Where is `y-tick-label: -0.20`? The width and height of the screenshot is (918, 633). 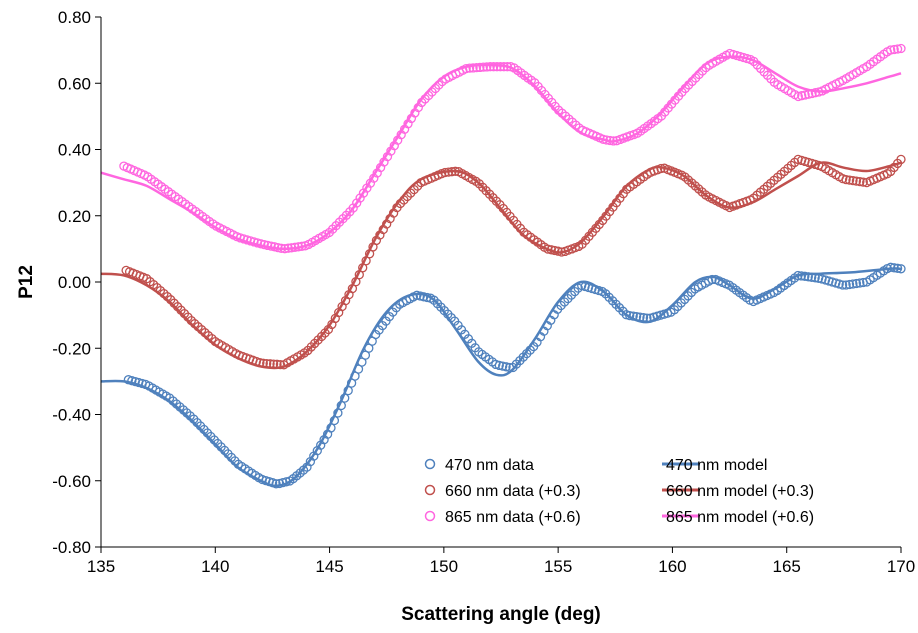
y-tick-label: -0.20 is located at coordinates (71, 348).